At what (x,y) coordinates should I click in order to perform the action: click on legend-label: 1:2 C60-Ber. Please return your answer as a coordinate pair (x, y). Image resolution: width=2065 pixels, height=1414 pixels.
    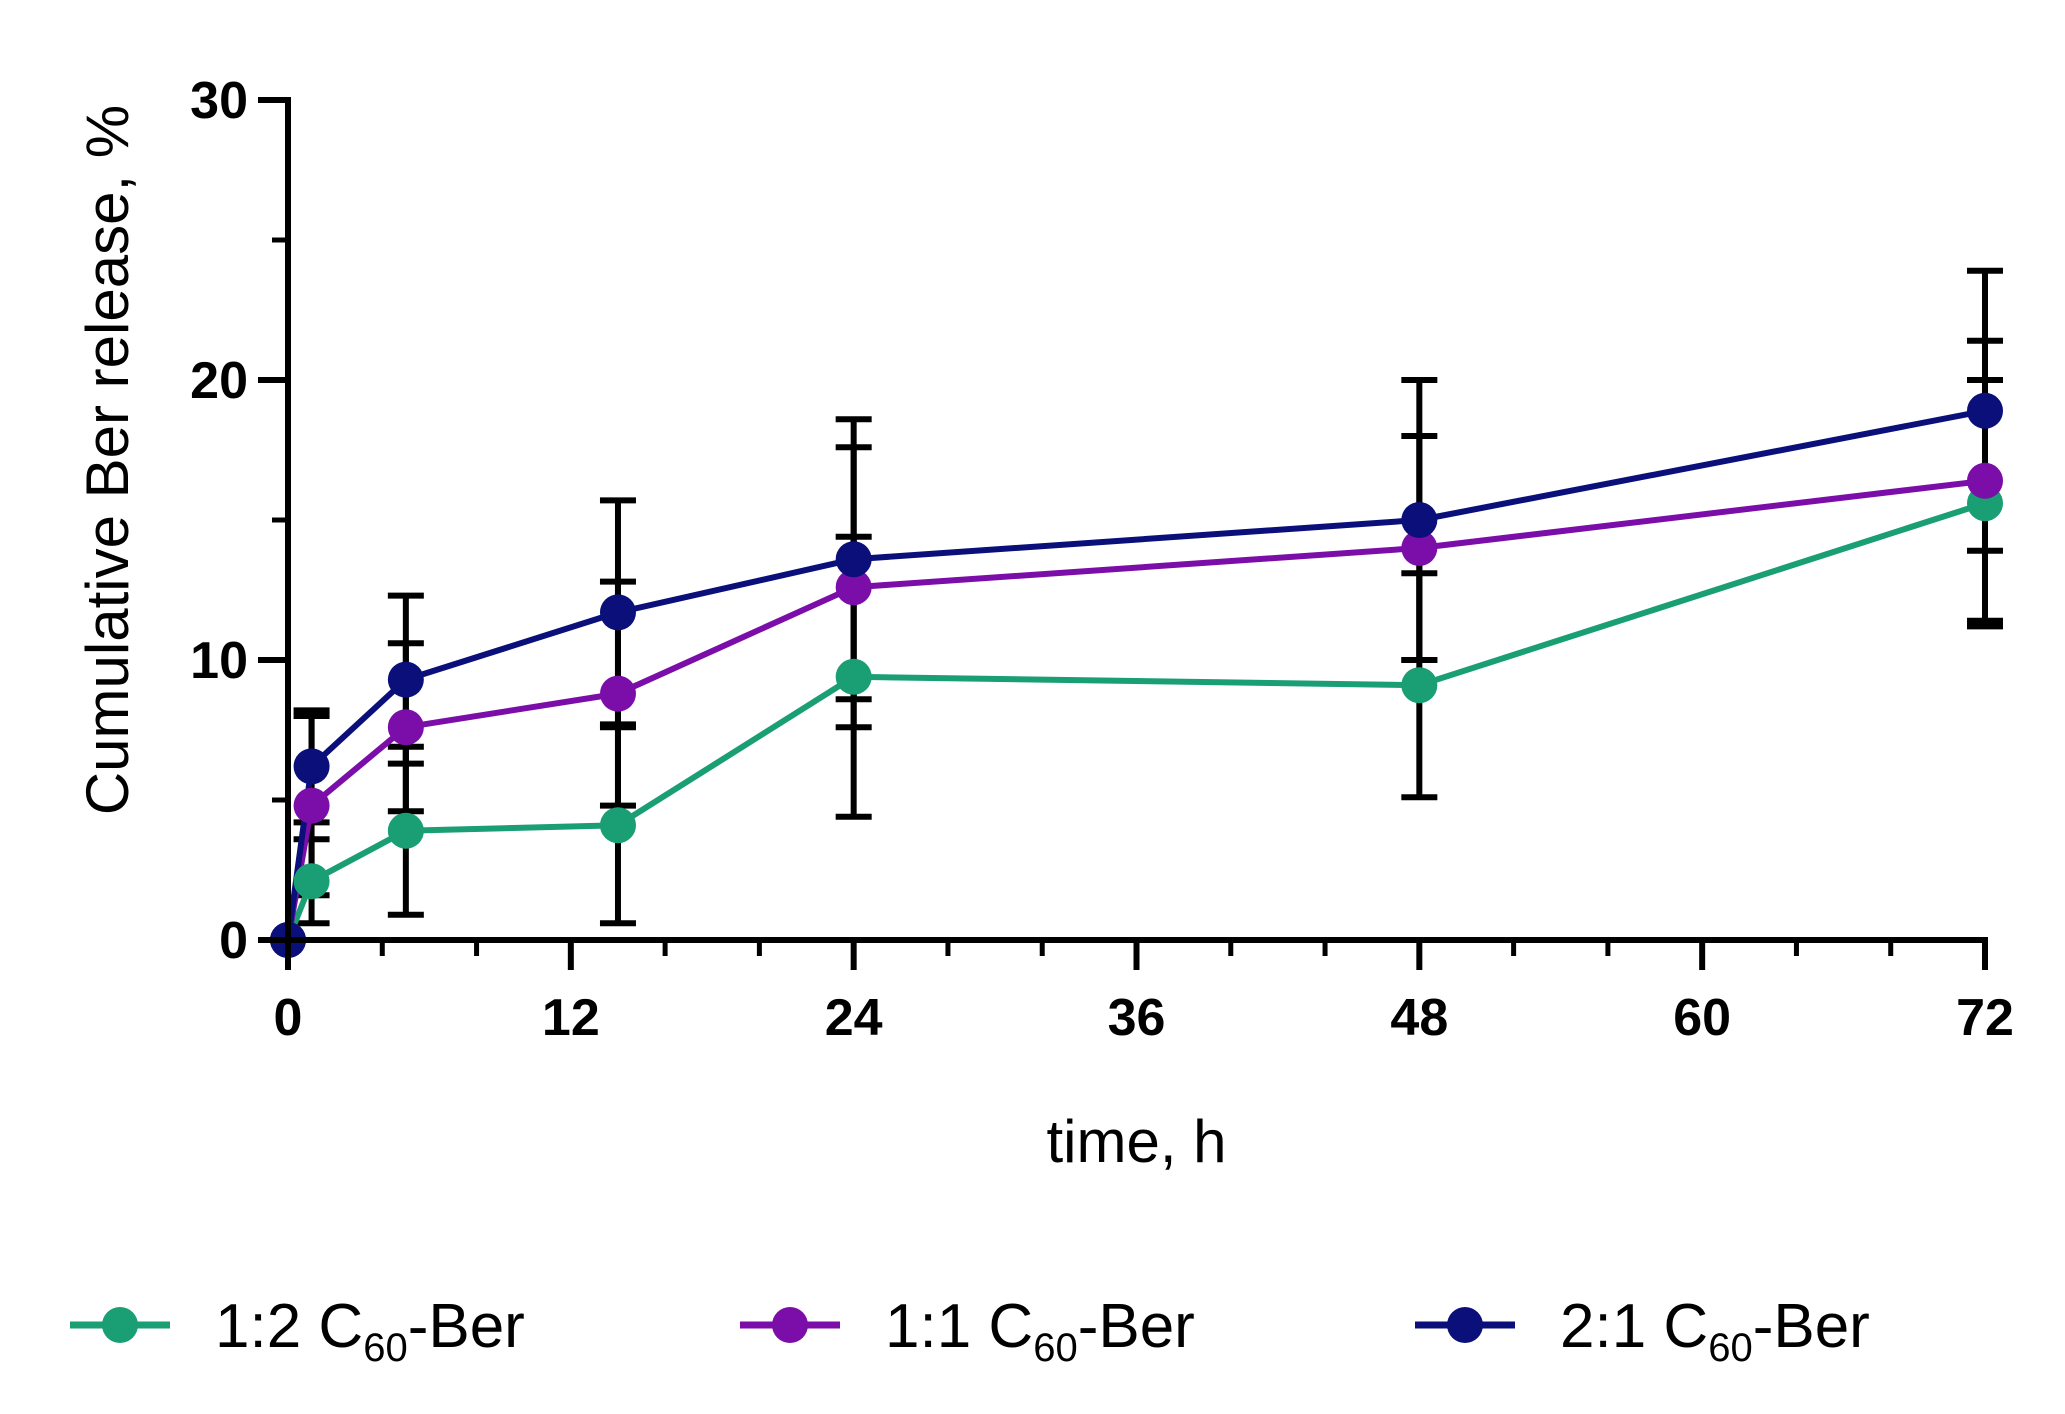
    Looking at the image, I should click on (370, 1331).